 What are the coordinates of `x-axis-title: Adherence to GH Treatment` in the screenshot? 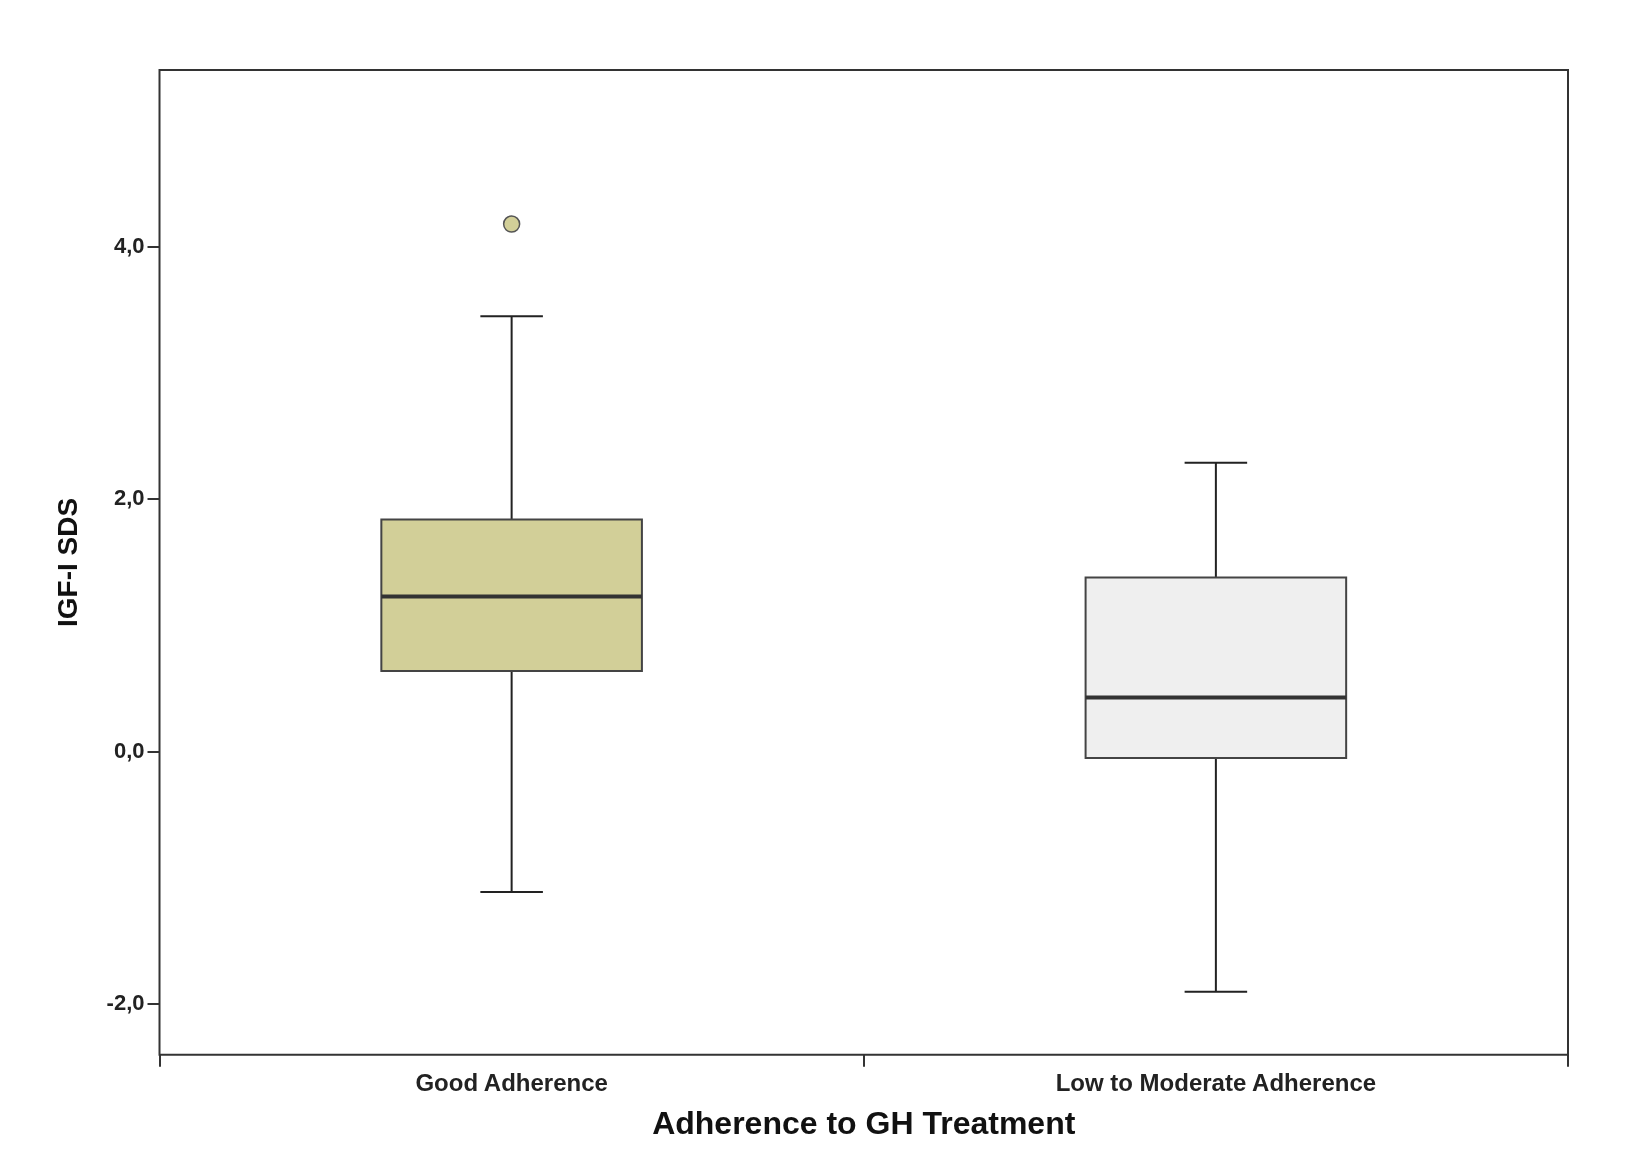 It's located at (864, 1122).